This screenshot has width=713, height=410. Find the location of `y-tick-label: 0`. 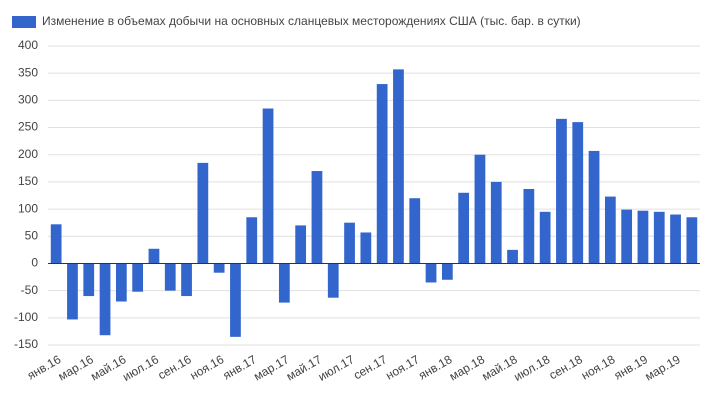

y-tick-label: 0 is located at coordinates (34, 263).